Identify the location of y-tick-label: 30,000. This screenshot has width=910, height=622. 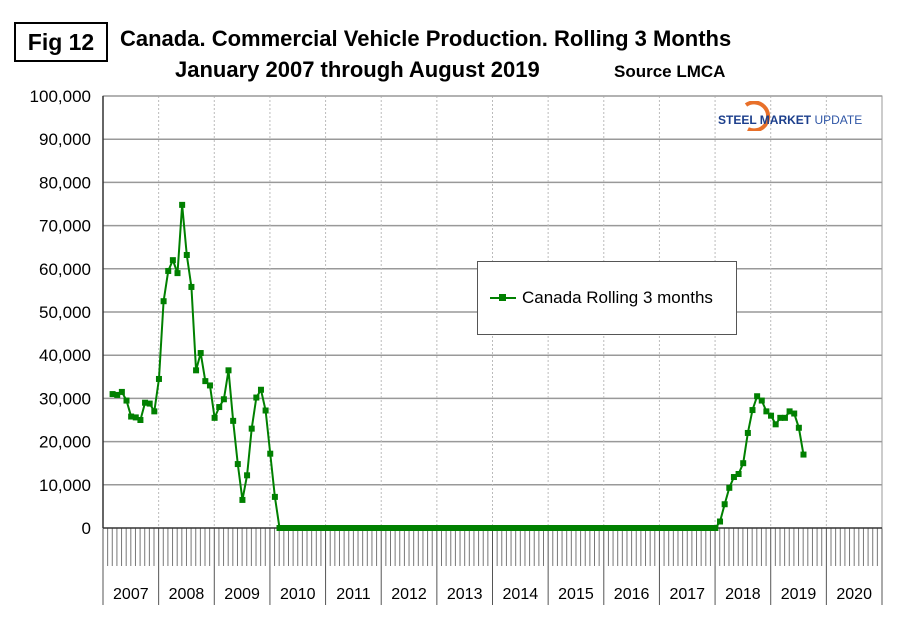
(65, 398).